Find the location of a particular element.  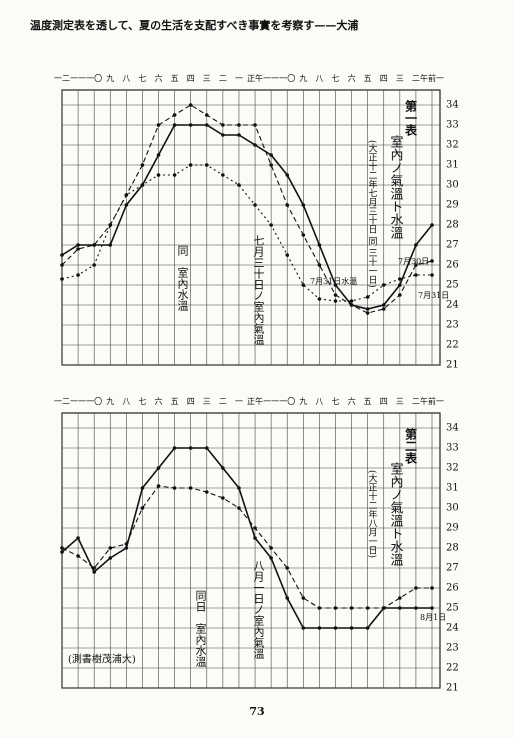

annotation: 8月1日 is located at coordinates (433, 617).